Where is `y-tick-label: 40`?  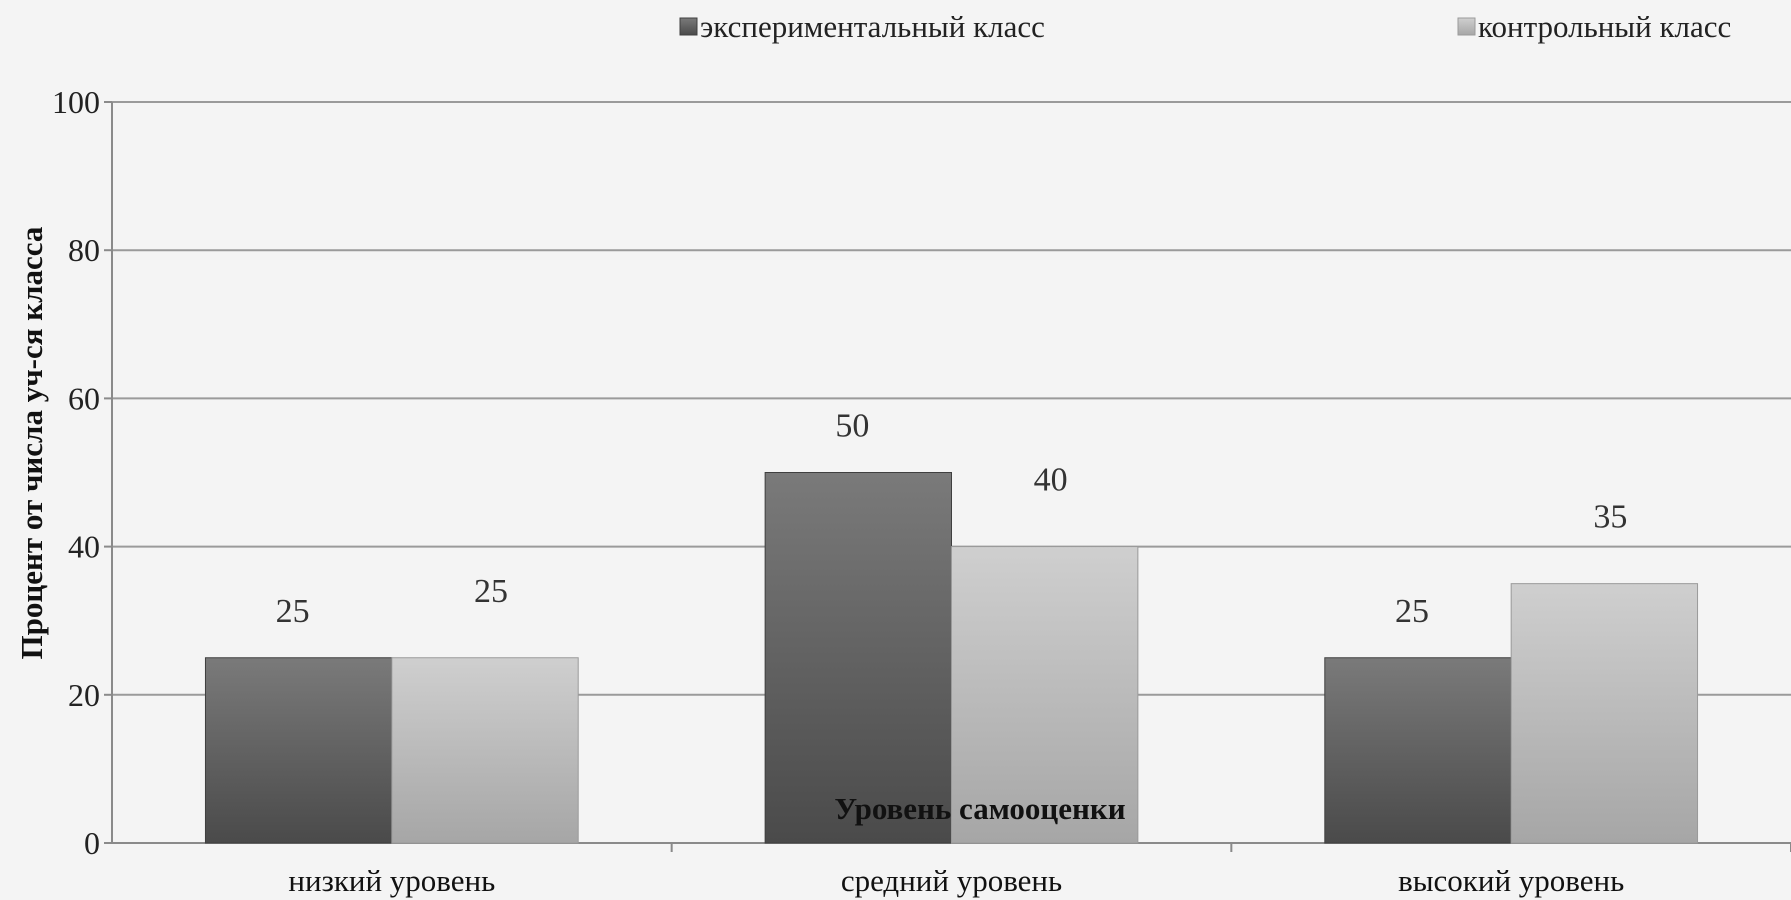 y-tick-label: 40 is located at coordinates (84, 547).